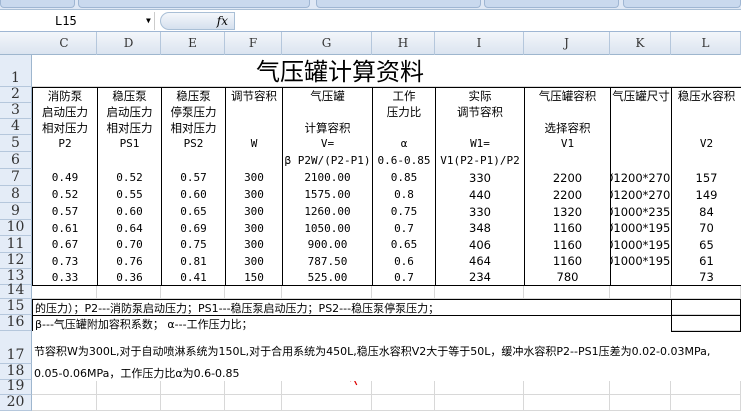  Describe the element at coordinates (16, 71) in the screenshot. I see `row-header-1: 1` at that location.